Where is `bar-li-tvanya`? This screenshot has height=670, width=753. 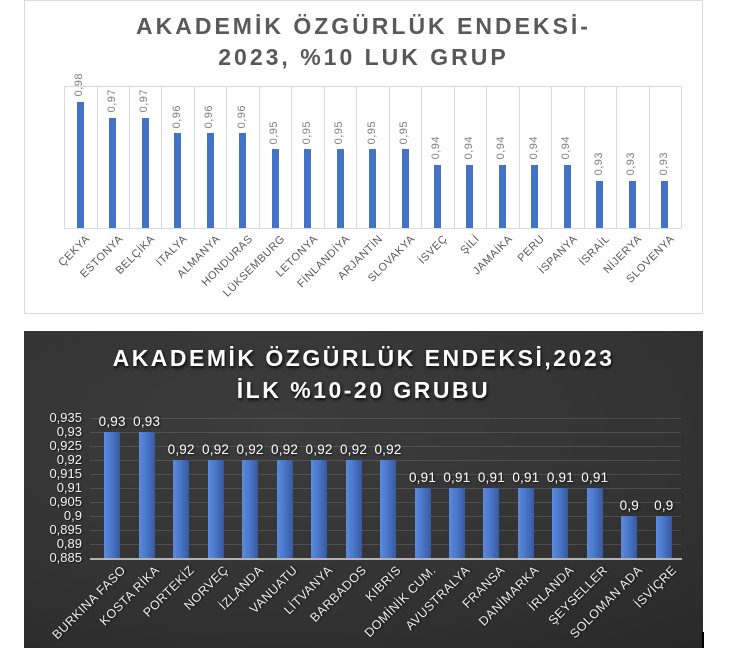 bar-li-tvanya is located at coordinates (319, 509).